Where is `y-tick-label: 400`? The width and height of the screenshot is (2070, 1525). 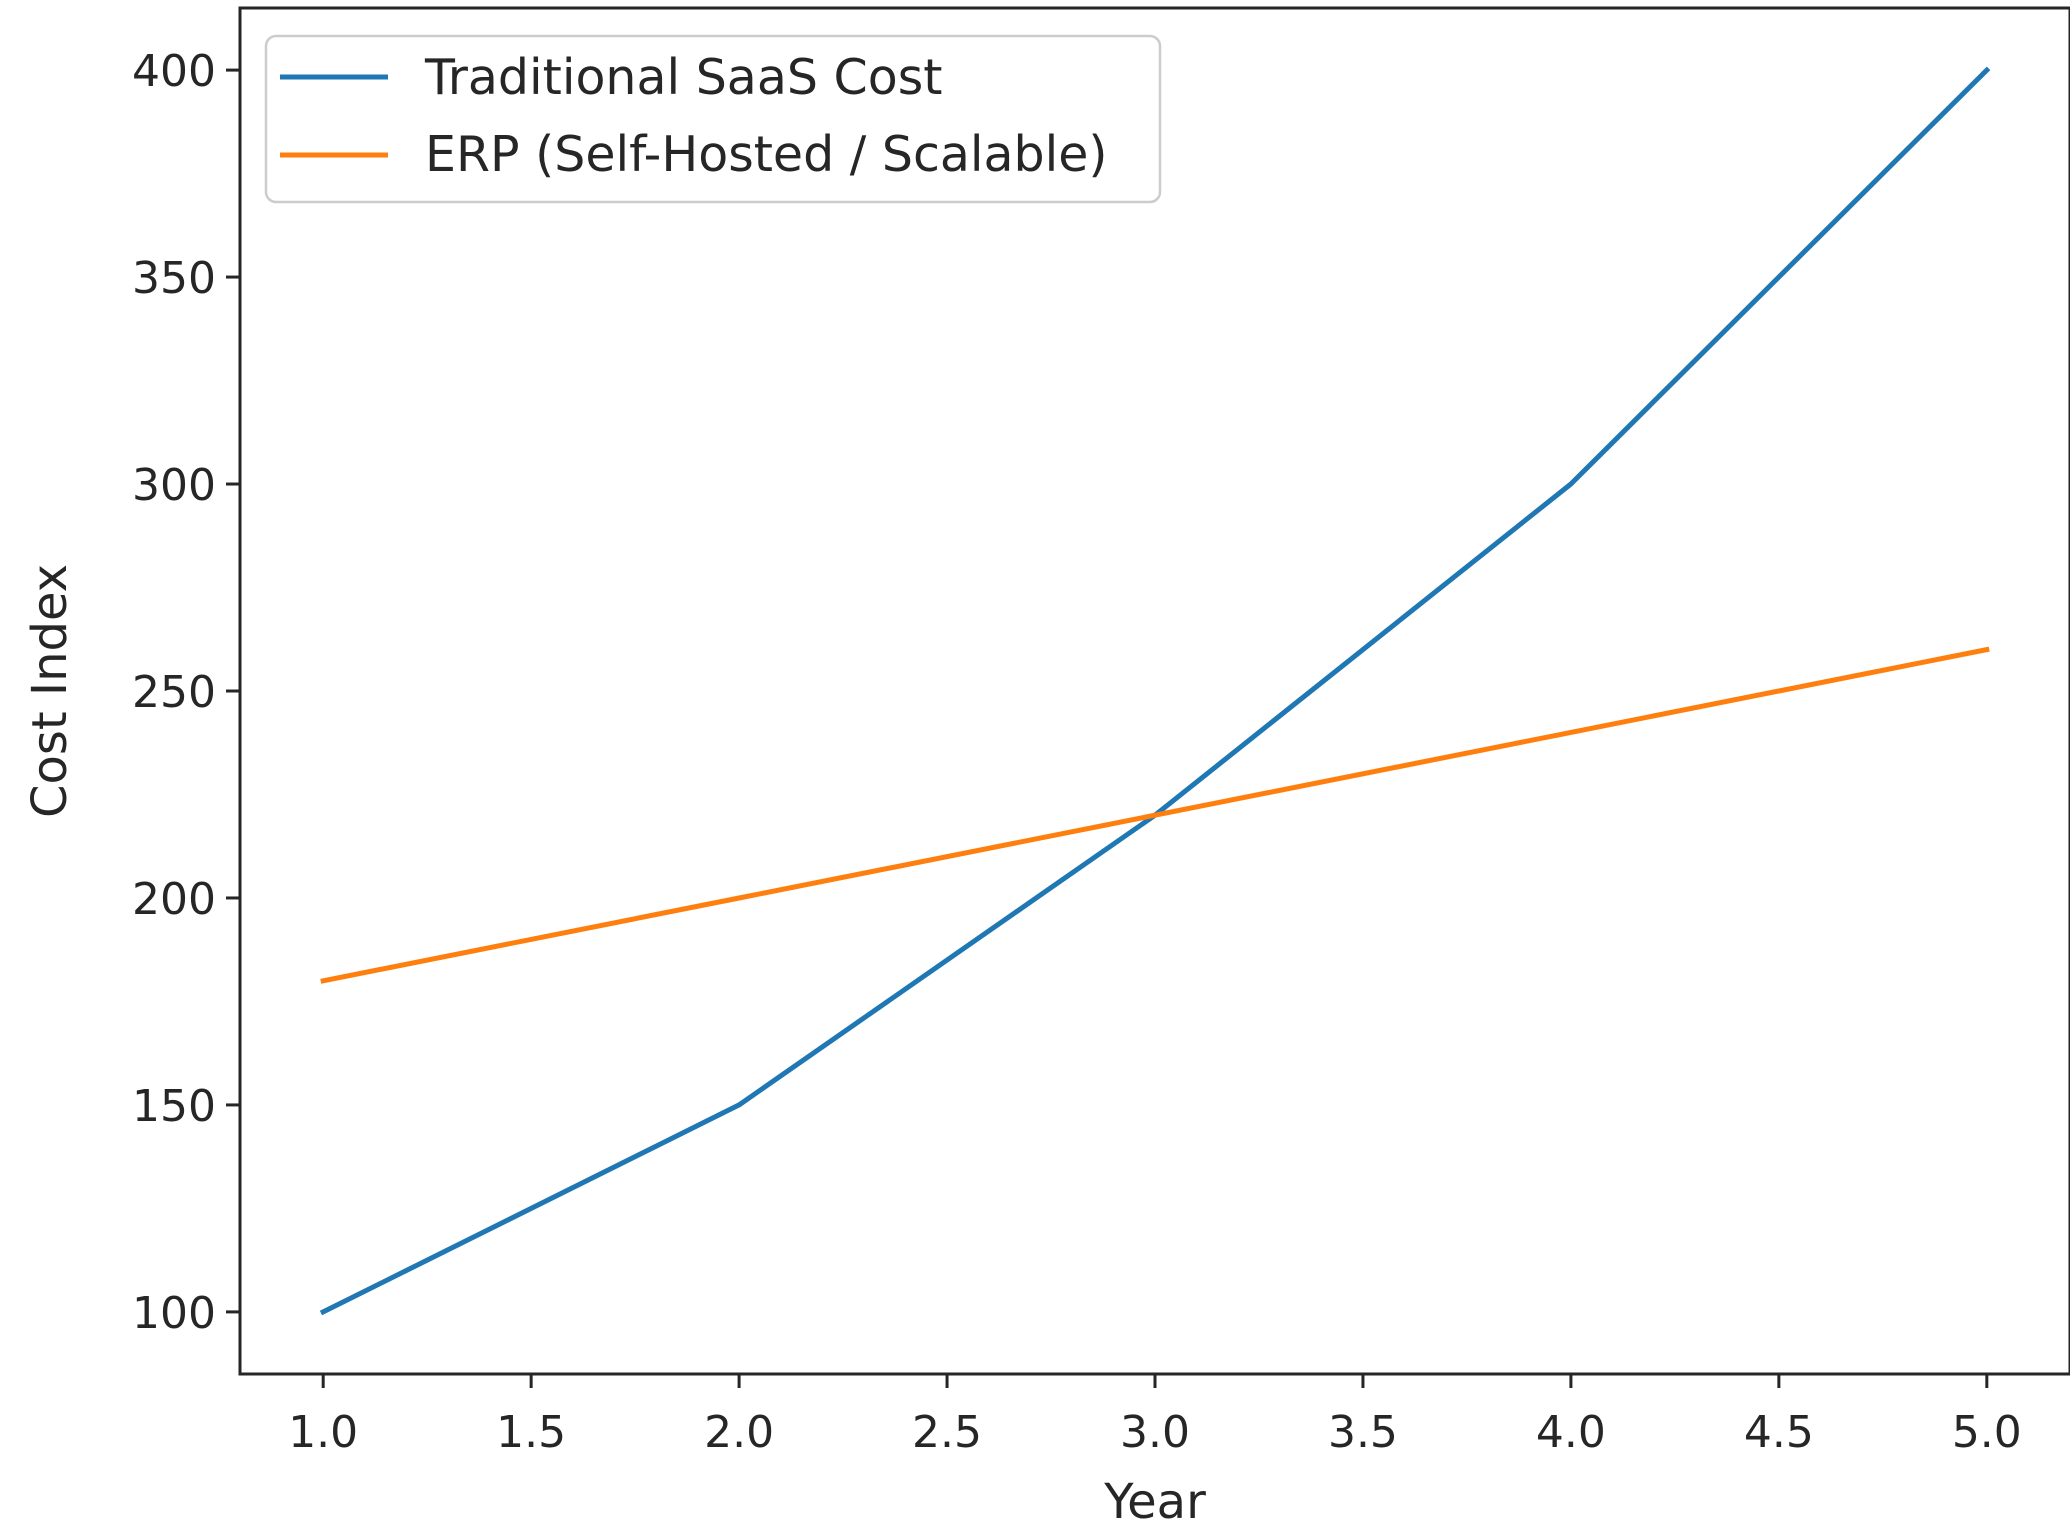 y-tick-label: 400 is located at coordinates (174, 71).